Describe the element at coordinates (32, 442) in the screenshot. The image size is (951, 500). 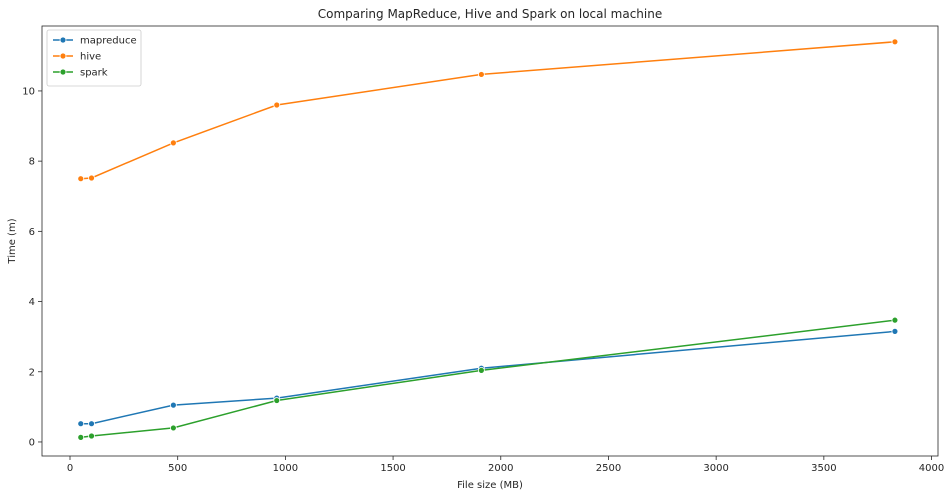
I see `y-tick-label: 0` at that location.